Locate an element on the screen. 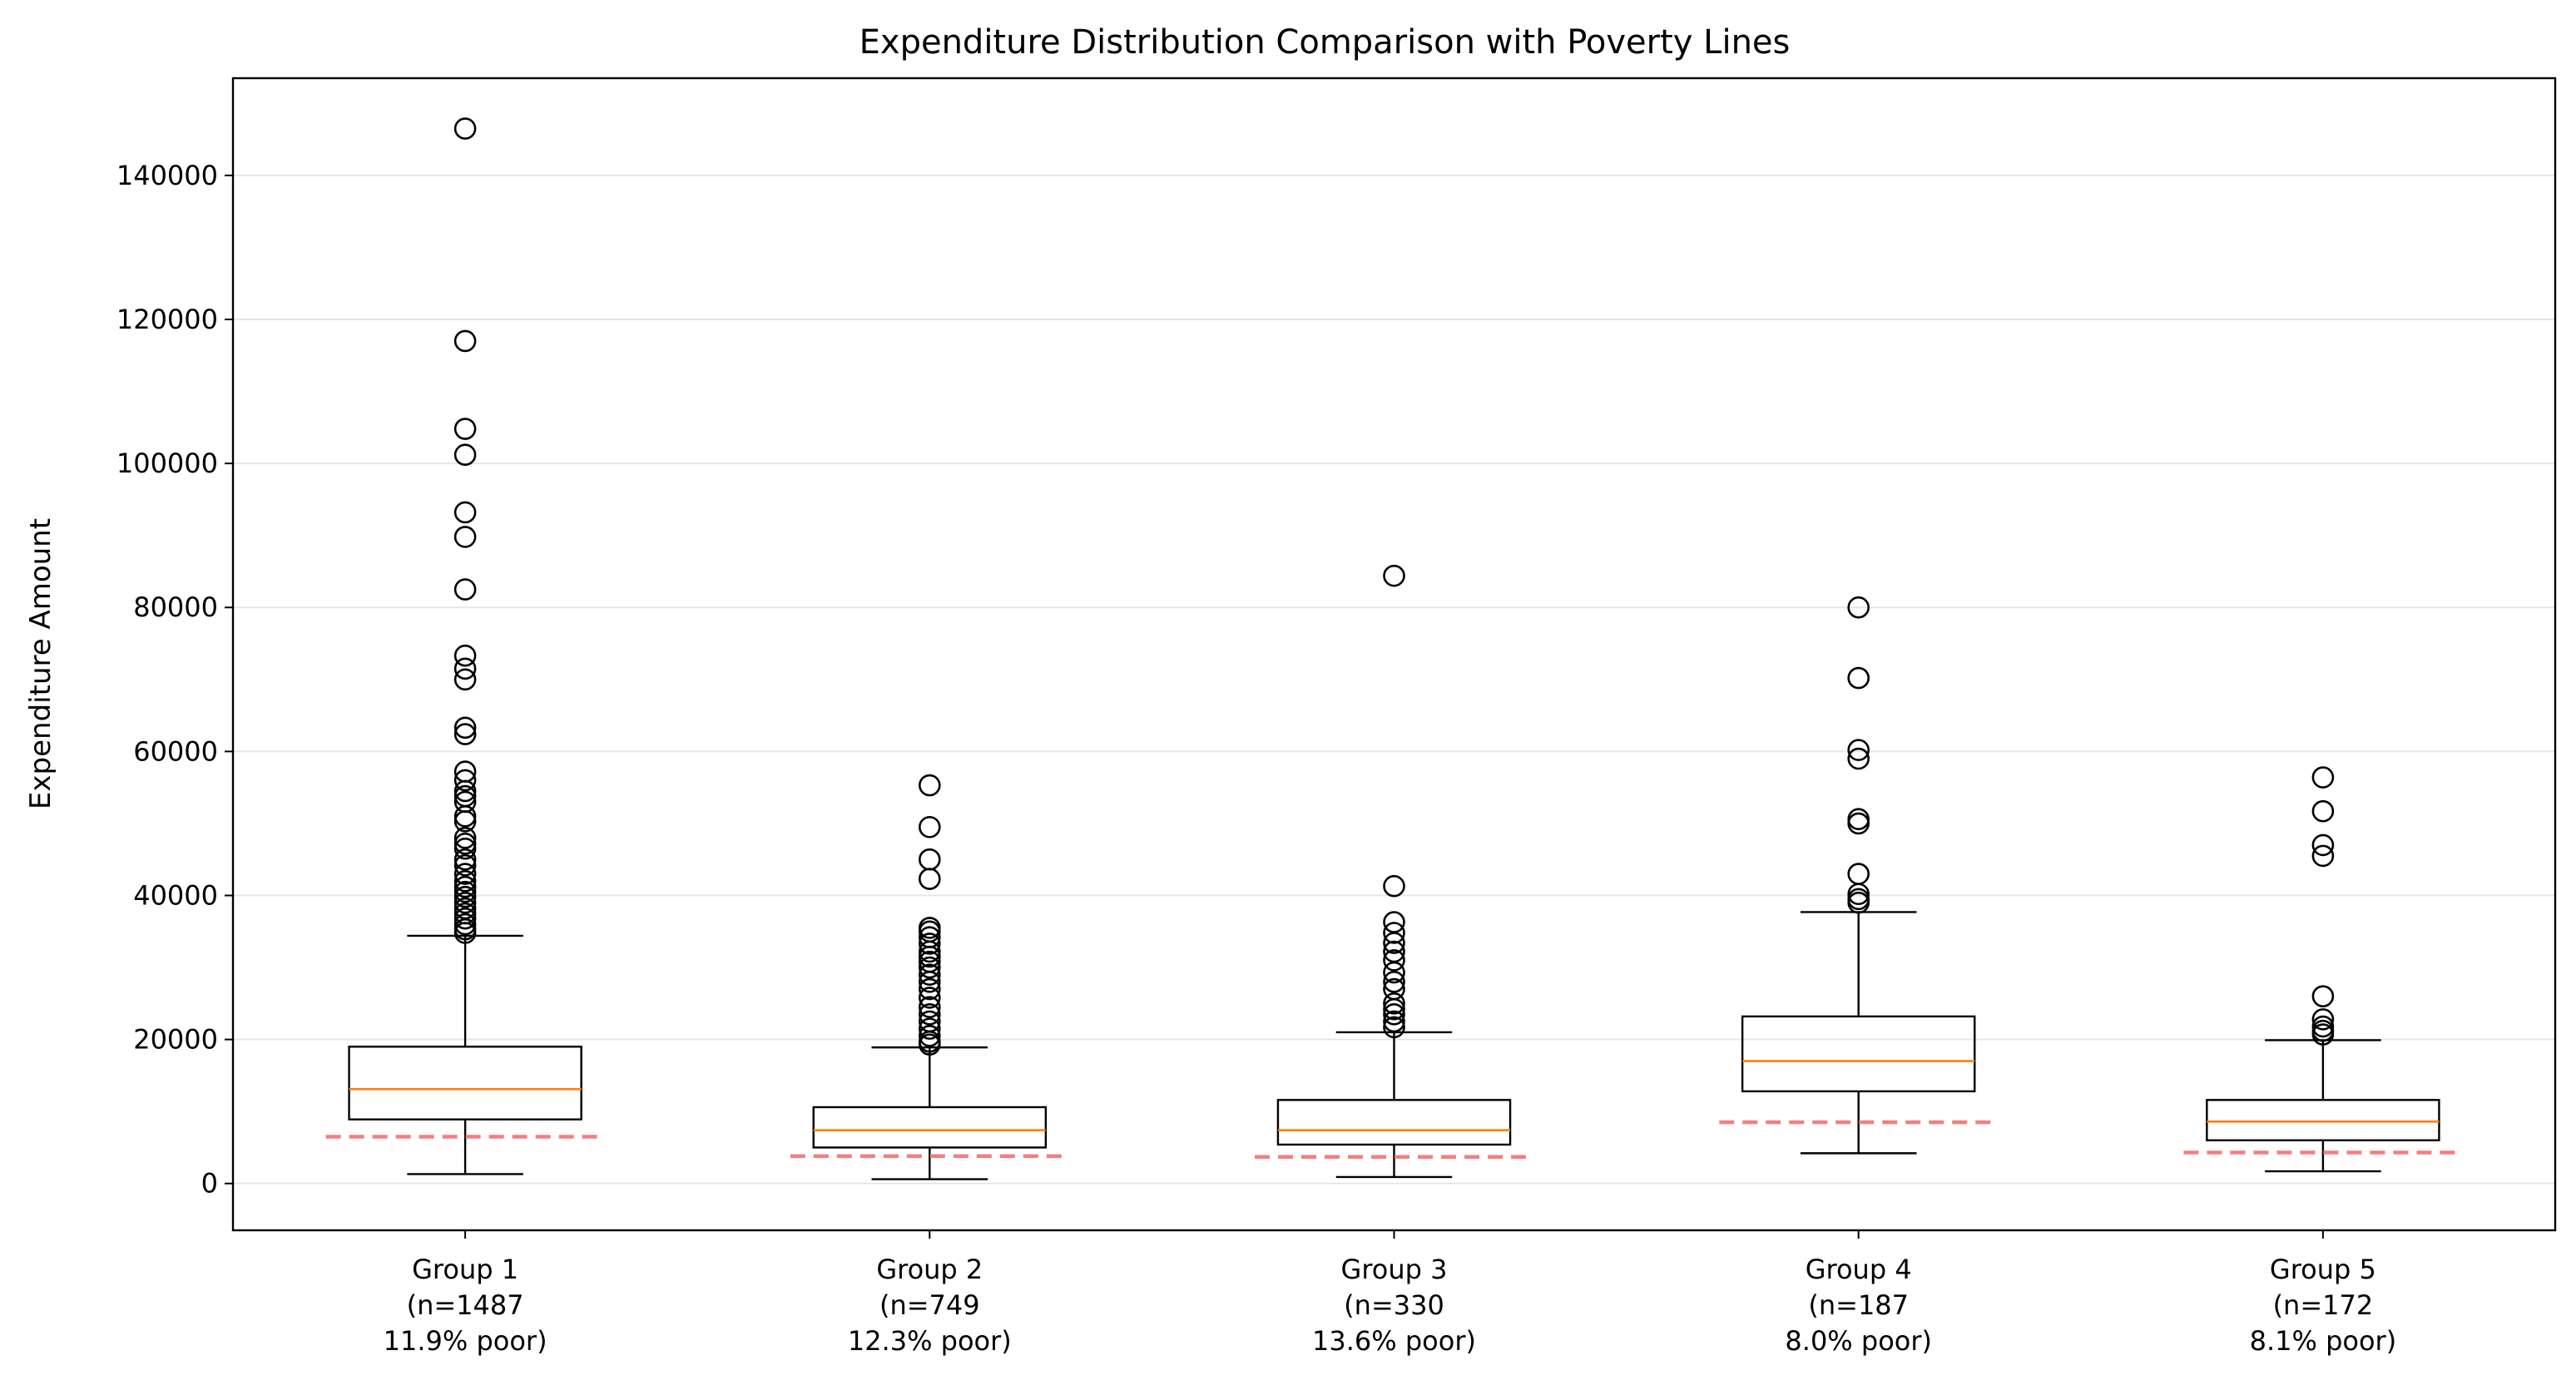 This screenshot has width=2576, height=1395. x-tick-label: 12.3% poor) is located at coordinates (930, 1341).